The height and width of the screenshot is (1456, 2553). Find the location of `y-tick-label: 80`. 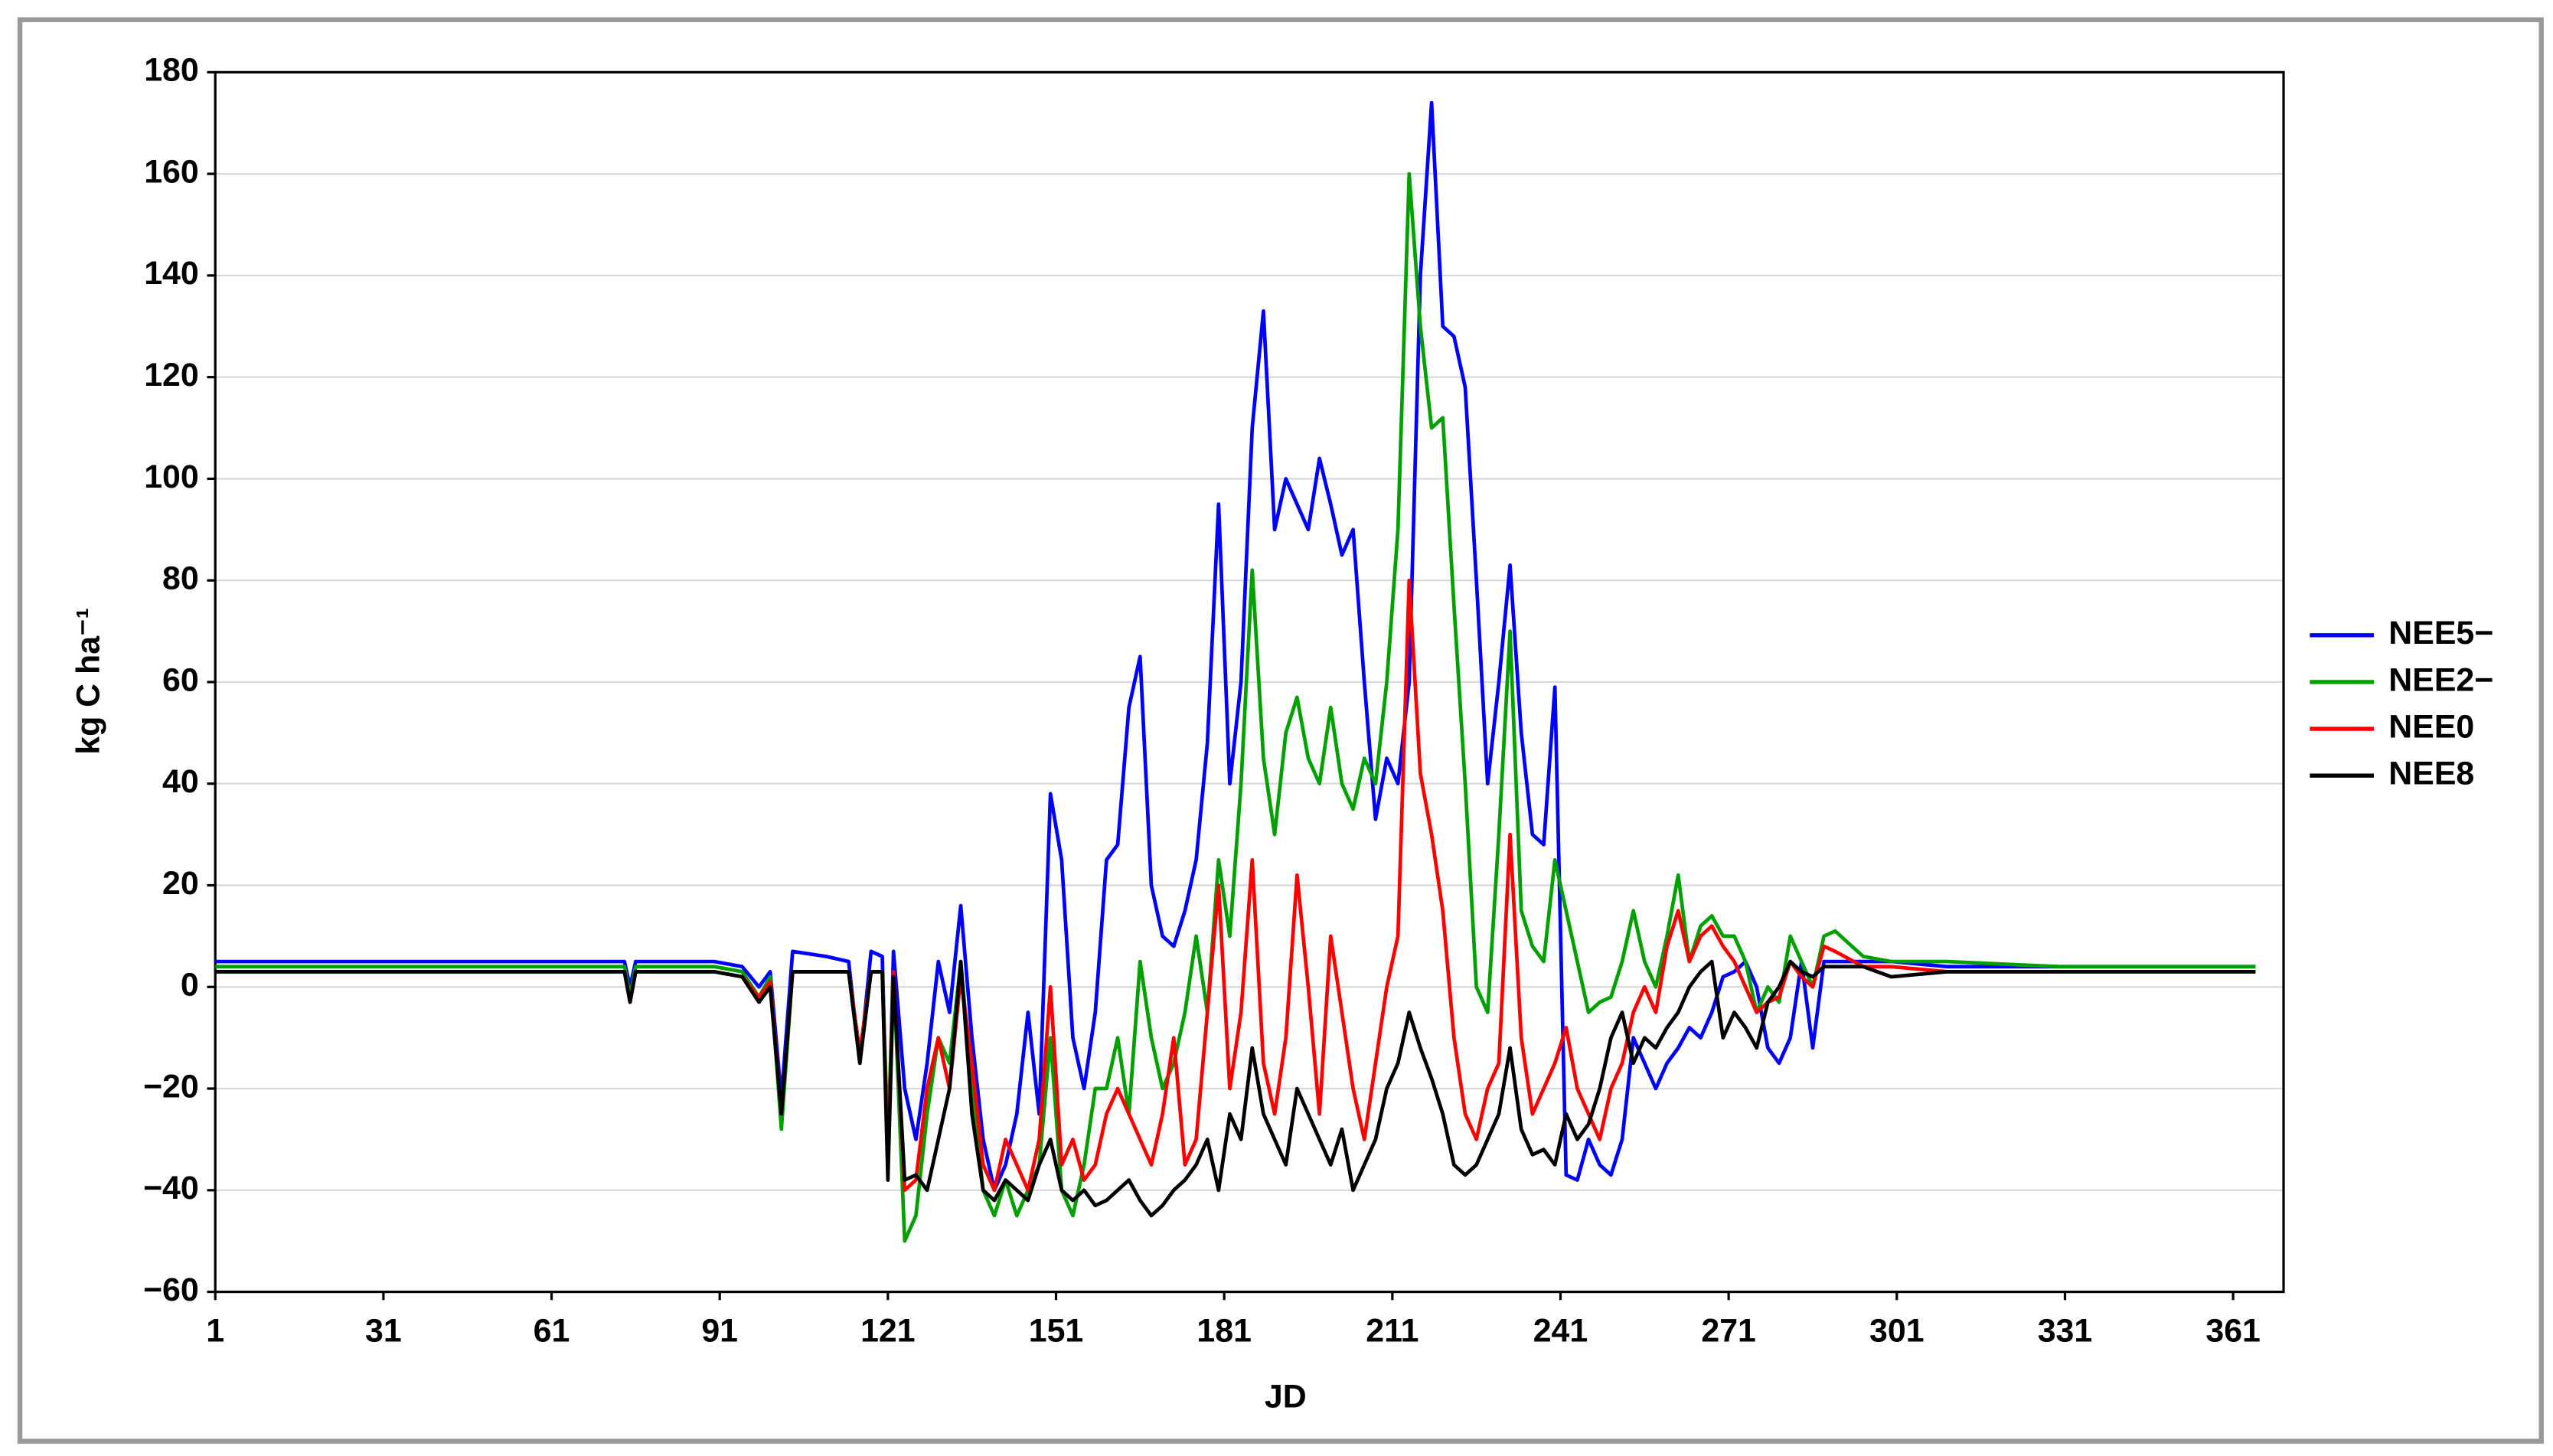

y-tick-label: 80 is located at coordinates (180, 578).